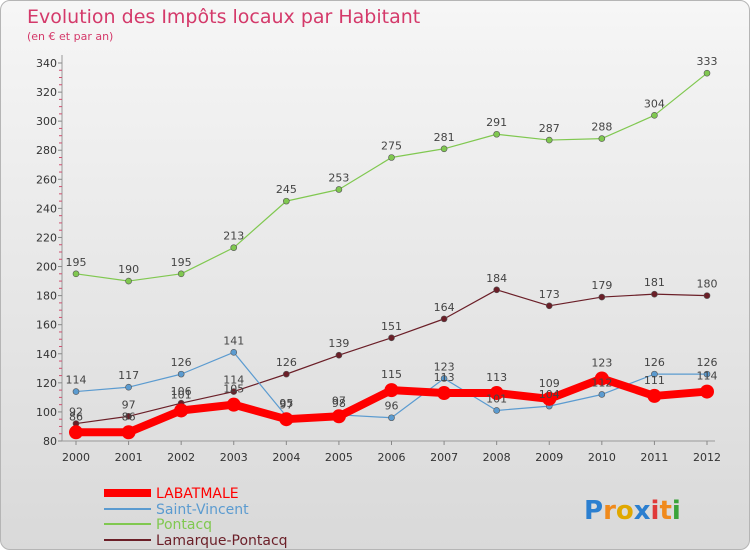 This screenshot has width=750, height=550. Describe the element at coordinates (338, 177) in the screenshot. I see `data-label: 253` at that location.